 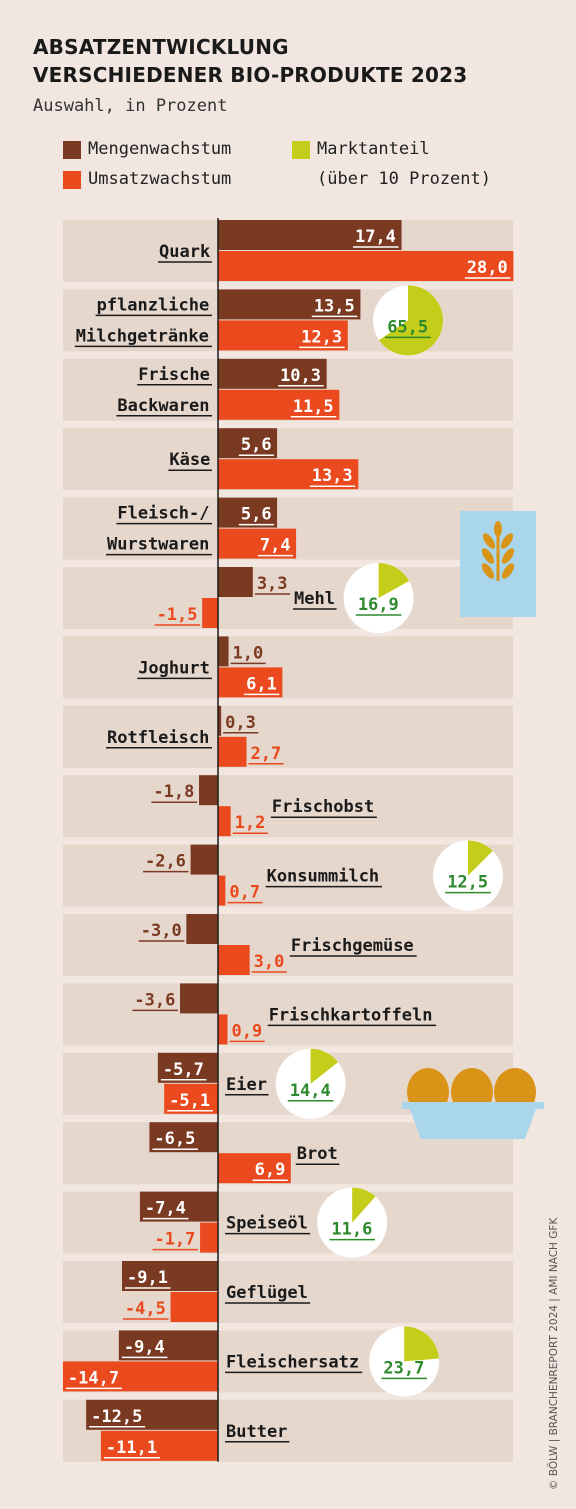 What do you see at coordinates (283, 335) in the screenshot?
I see `bar-revenue-pflanzliche-milchgetraenke` at bounding box center [283, 335].